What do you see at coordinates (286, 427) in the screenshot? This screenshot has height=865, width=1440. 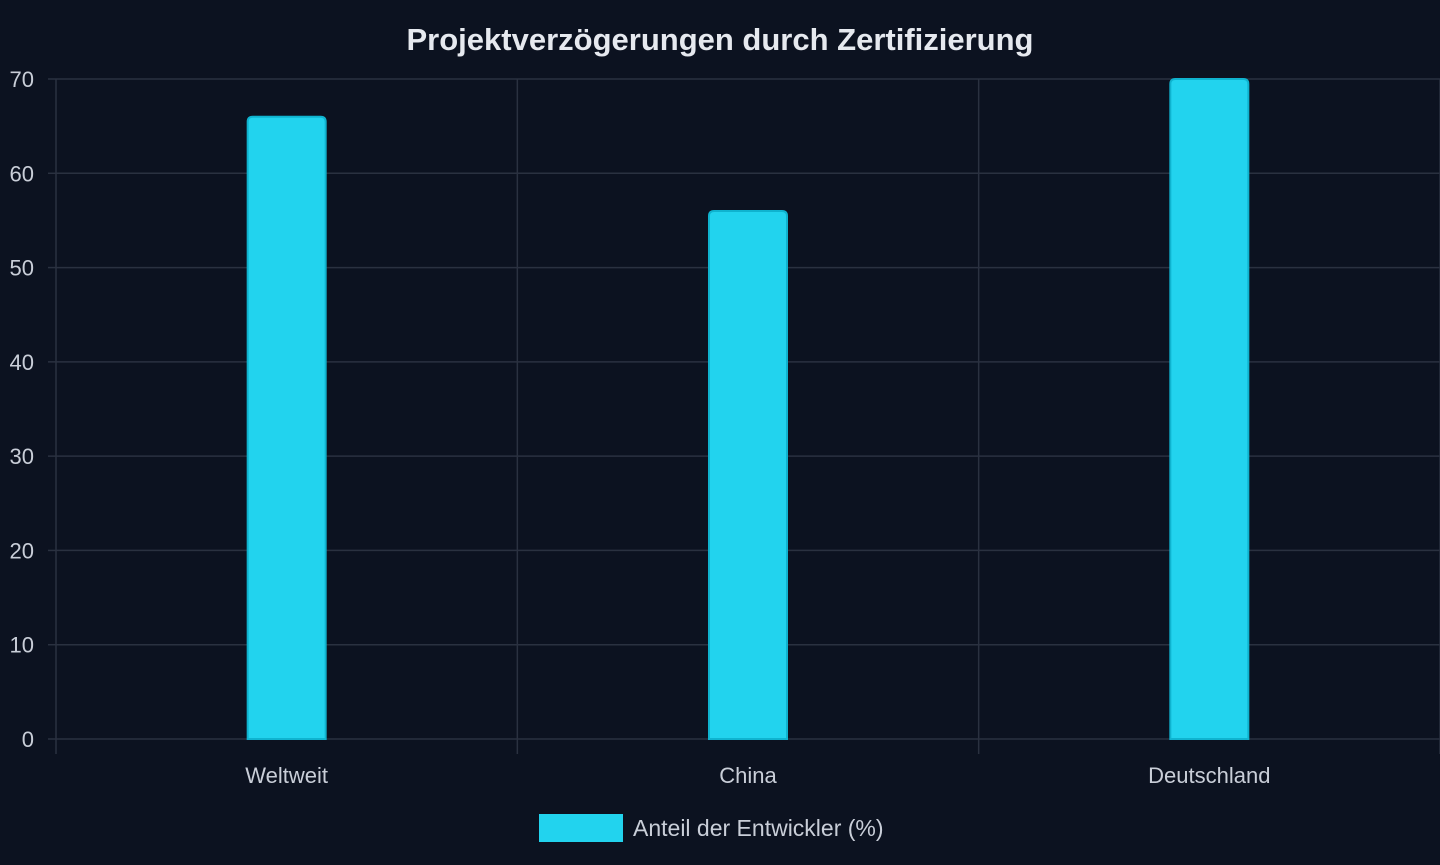 I see `bar-weltweit` at bounding box center [286, 427].